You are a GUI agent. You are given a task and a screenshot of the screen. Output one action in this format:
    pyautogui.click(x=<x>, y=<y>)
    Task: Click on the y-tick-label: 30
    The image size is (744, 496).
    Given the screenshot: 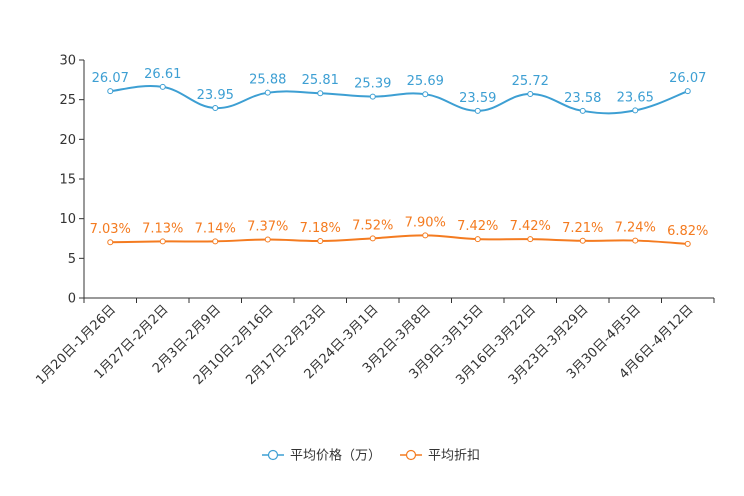 What is the action you would take?
    pyautogui.click(x=67, y=61)
    